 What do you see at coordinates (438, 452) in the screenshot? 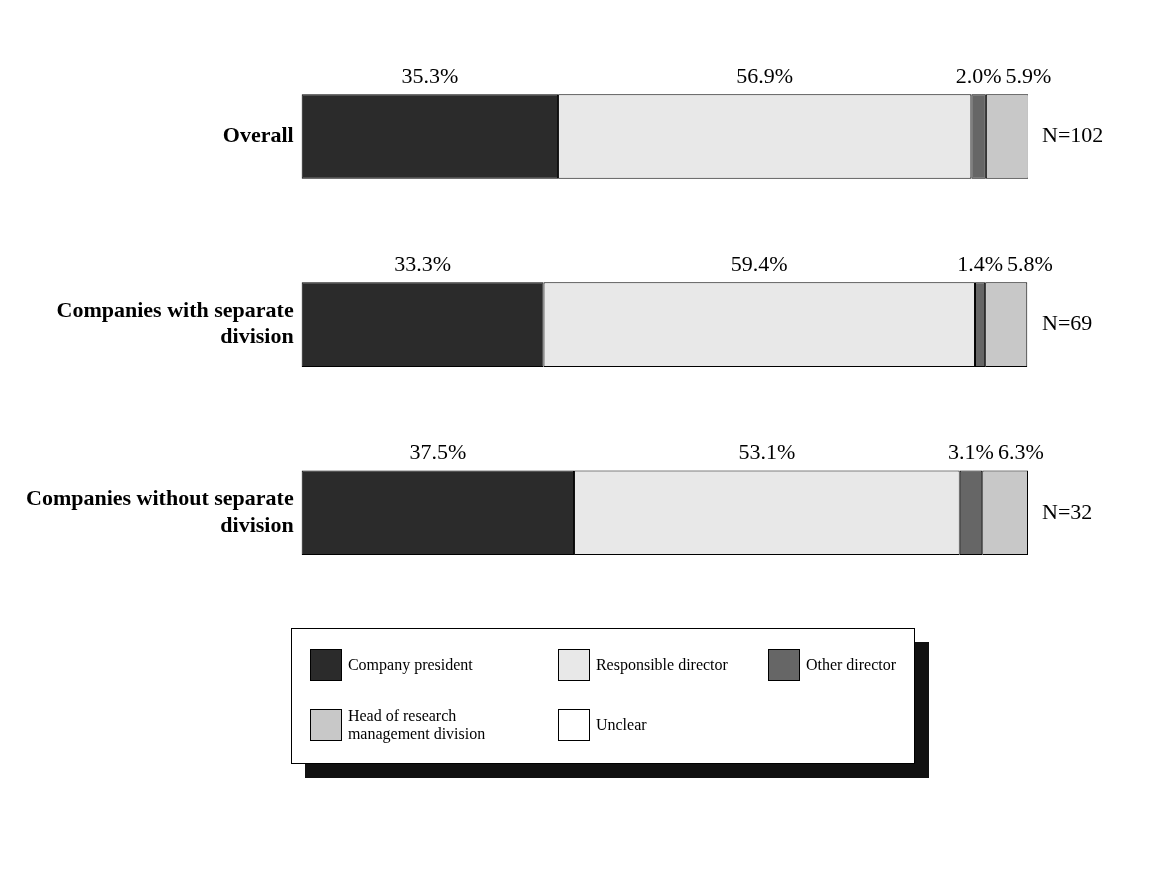
I see `data-label: 37.5%` at bounding box center [438, 452].